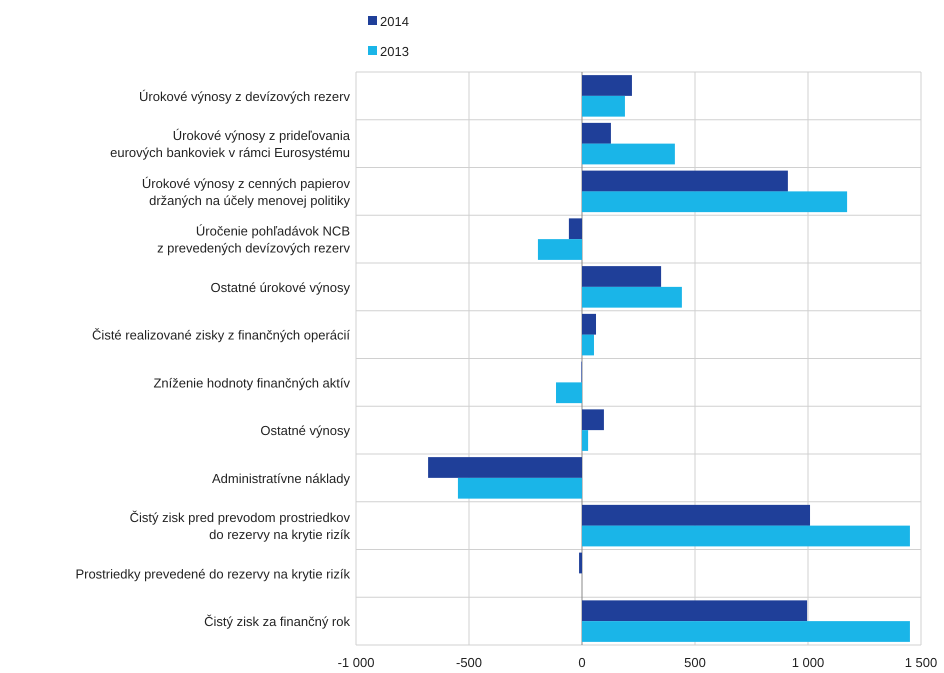 The image size is (944, 673). What do you see at coordinates (277, 622) in the screenshot?
I see `y-tick-label: Čistý zisk za finančný rok` at bounding box center [277, 622].